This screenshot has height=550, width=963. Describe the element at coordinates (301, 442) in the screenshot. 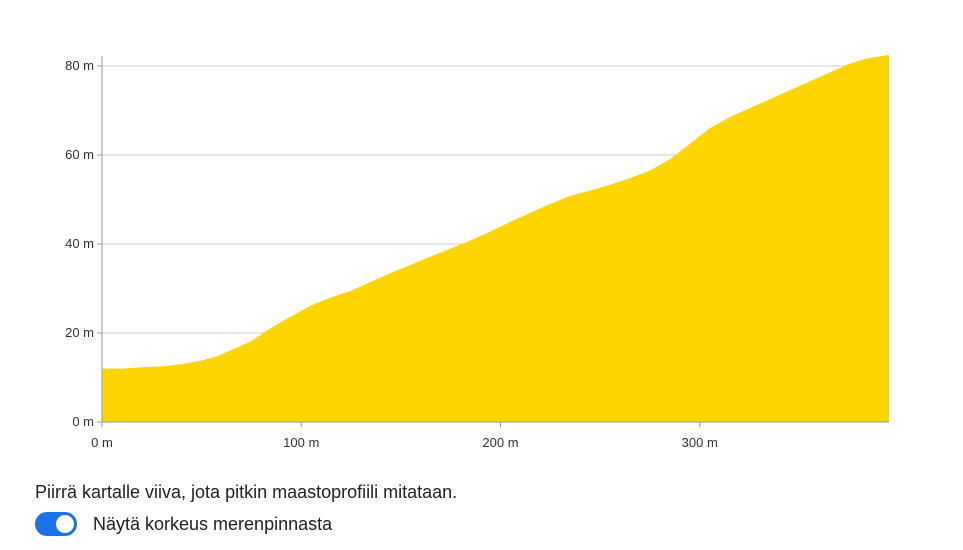

I see `x-tick-label: 100 m` at that location.